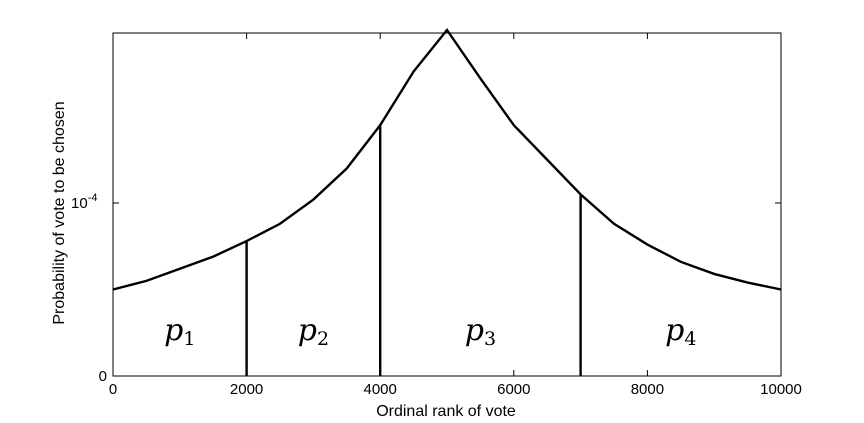  I want to click on y-tick-label: 0, so click(103, 376).